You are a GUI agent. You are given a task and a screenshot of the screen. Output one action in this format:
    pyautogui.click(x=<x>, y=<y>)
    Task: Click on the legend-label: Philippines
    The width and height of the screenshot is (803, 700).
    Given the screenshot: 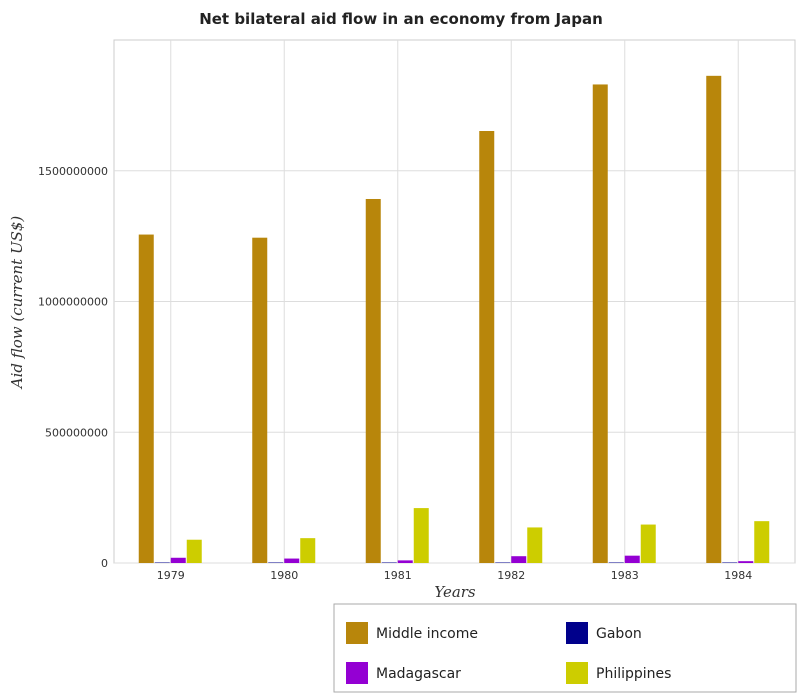 What is the action you would take?
    pyautogui.click(x=633, y=674)
    